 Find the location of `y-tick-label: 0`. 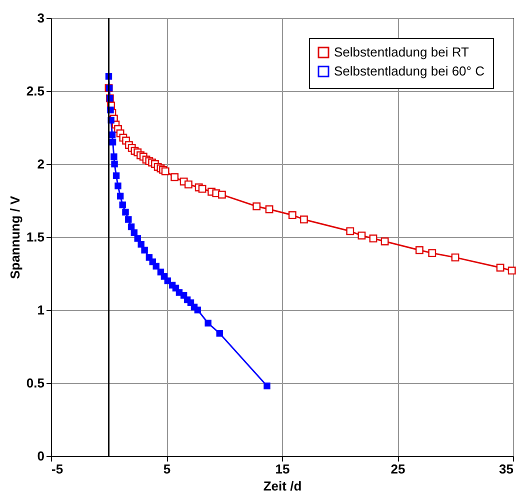

y-tick-label: 0 is located at coordinates (40, 456).